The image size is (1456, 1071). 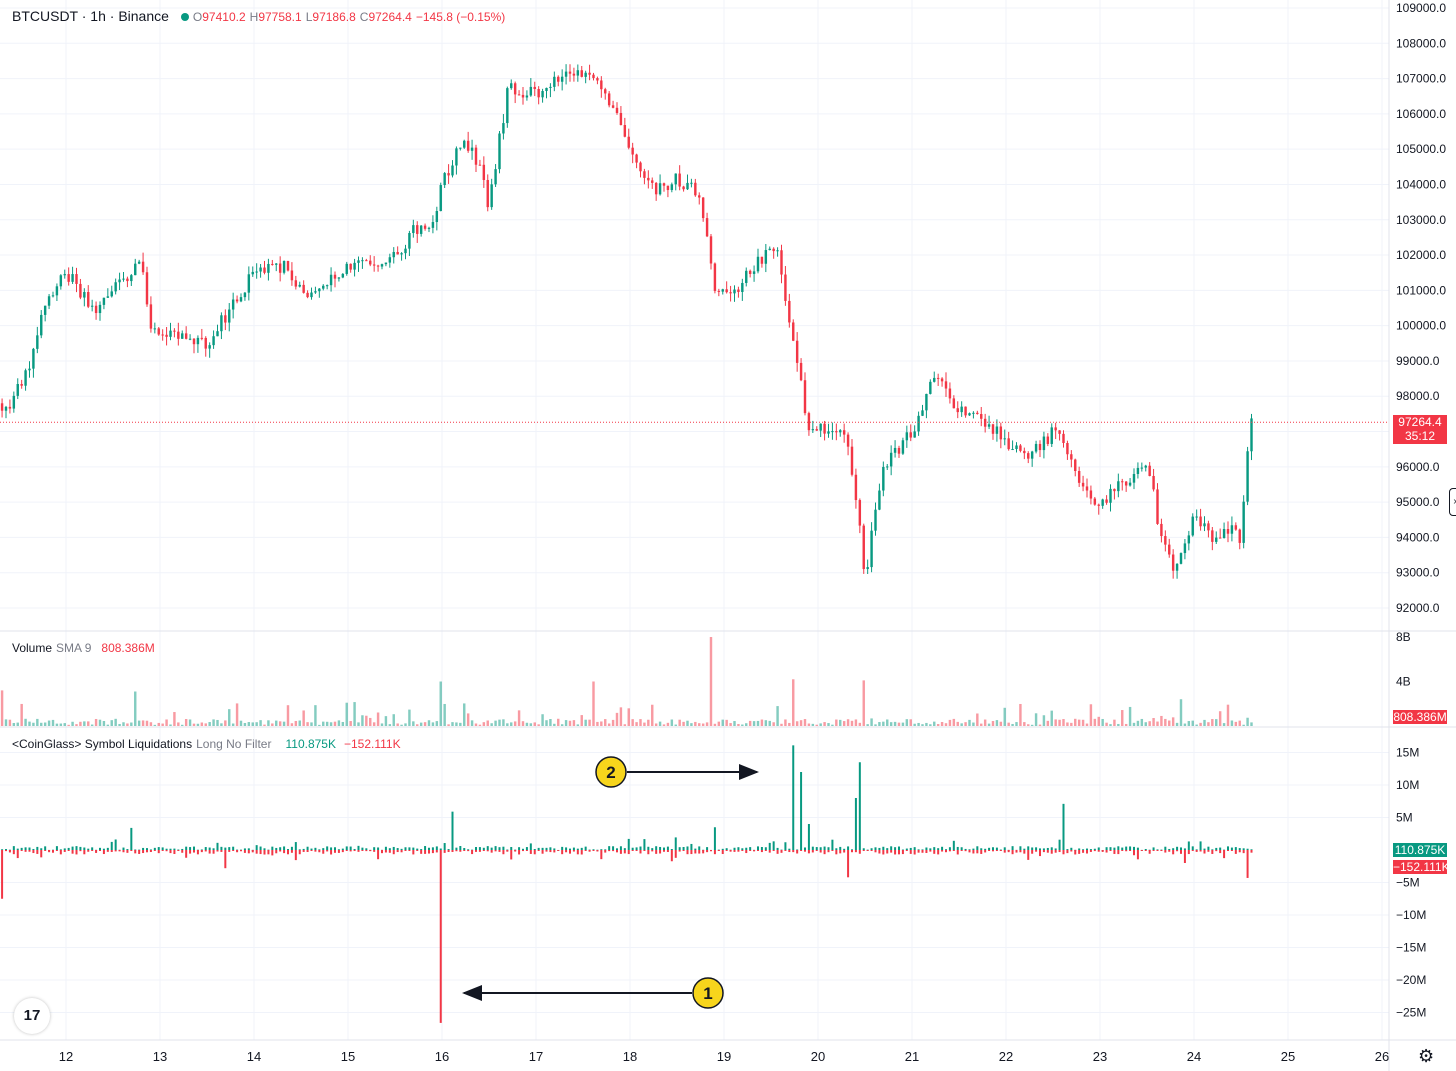 I want to click on change-value: −145.8 (−0.15%), so click(x=460, y=17).